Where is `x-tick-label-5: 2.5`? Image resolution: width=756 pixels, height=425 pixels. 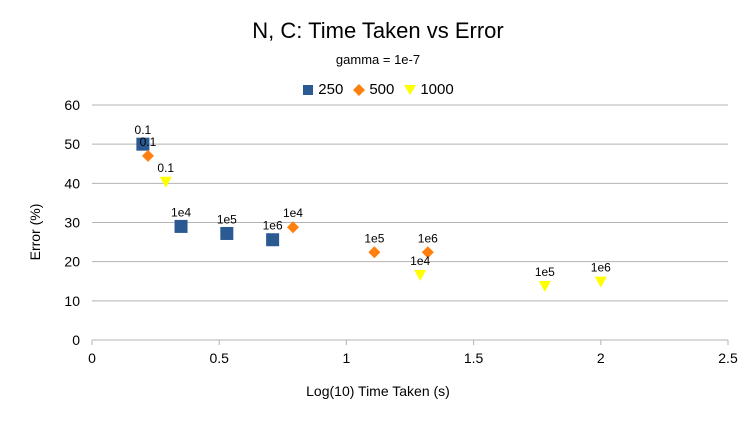 x-tick-label-5: 2.5 is located at coordinates (728, 358).